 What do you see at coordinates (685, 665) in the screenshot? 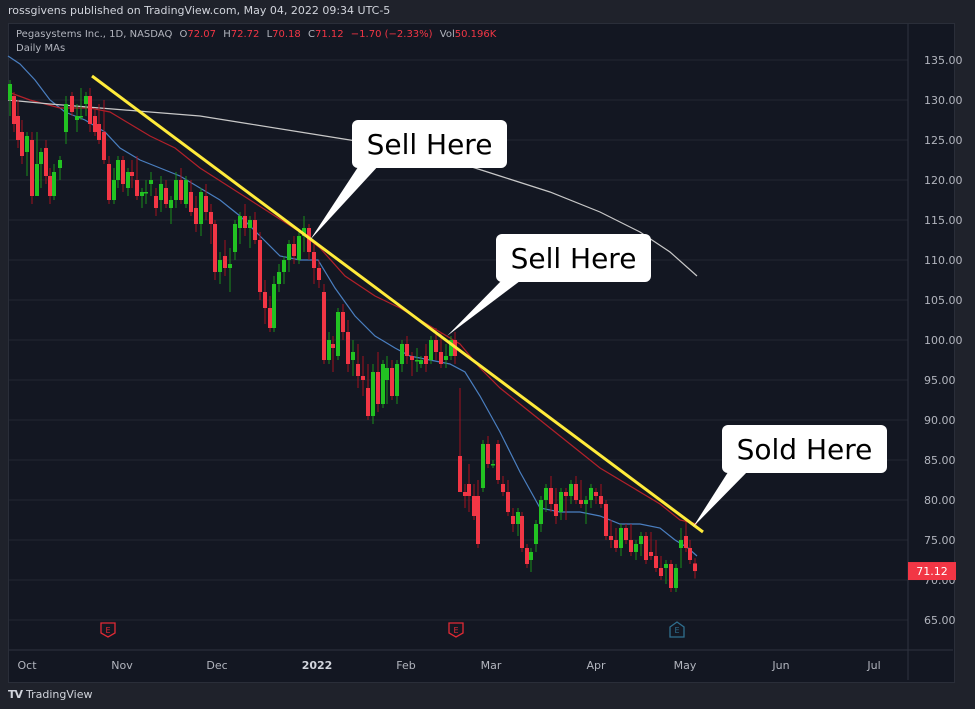
I see `time-tick-label: May` at bounding box center [685, 665].